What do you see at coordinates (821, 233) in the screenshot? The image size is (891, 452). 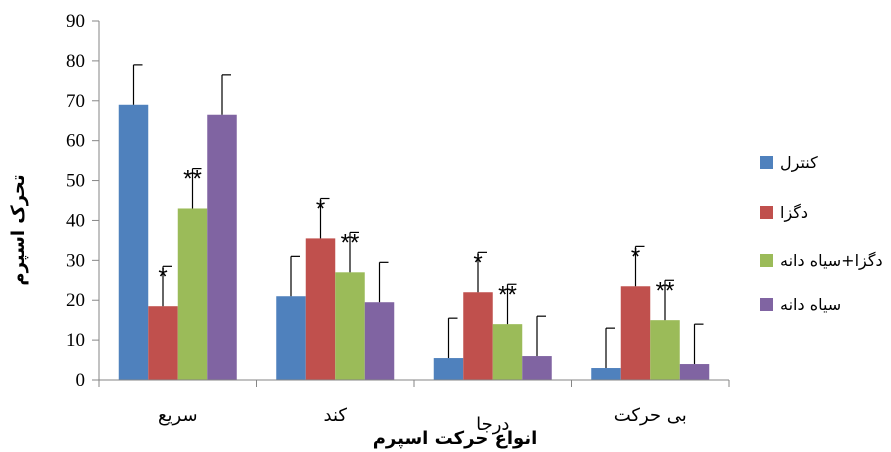 I see `legend: کنترل دگزا دگزا+سیاه دانه سیاه دانه` at bounding box center [821, 233].